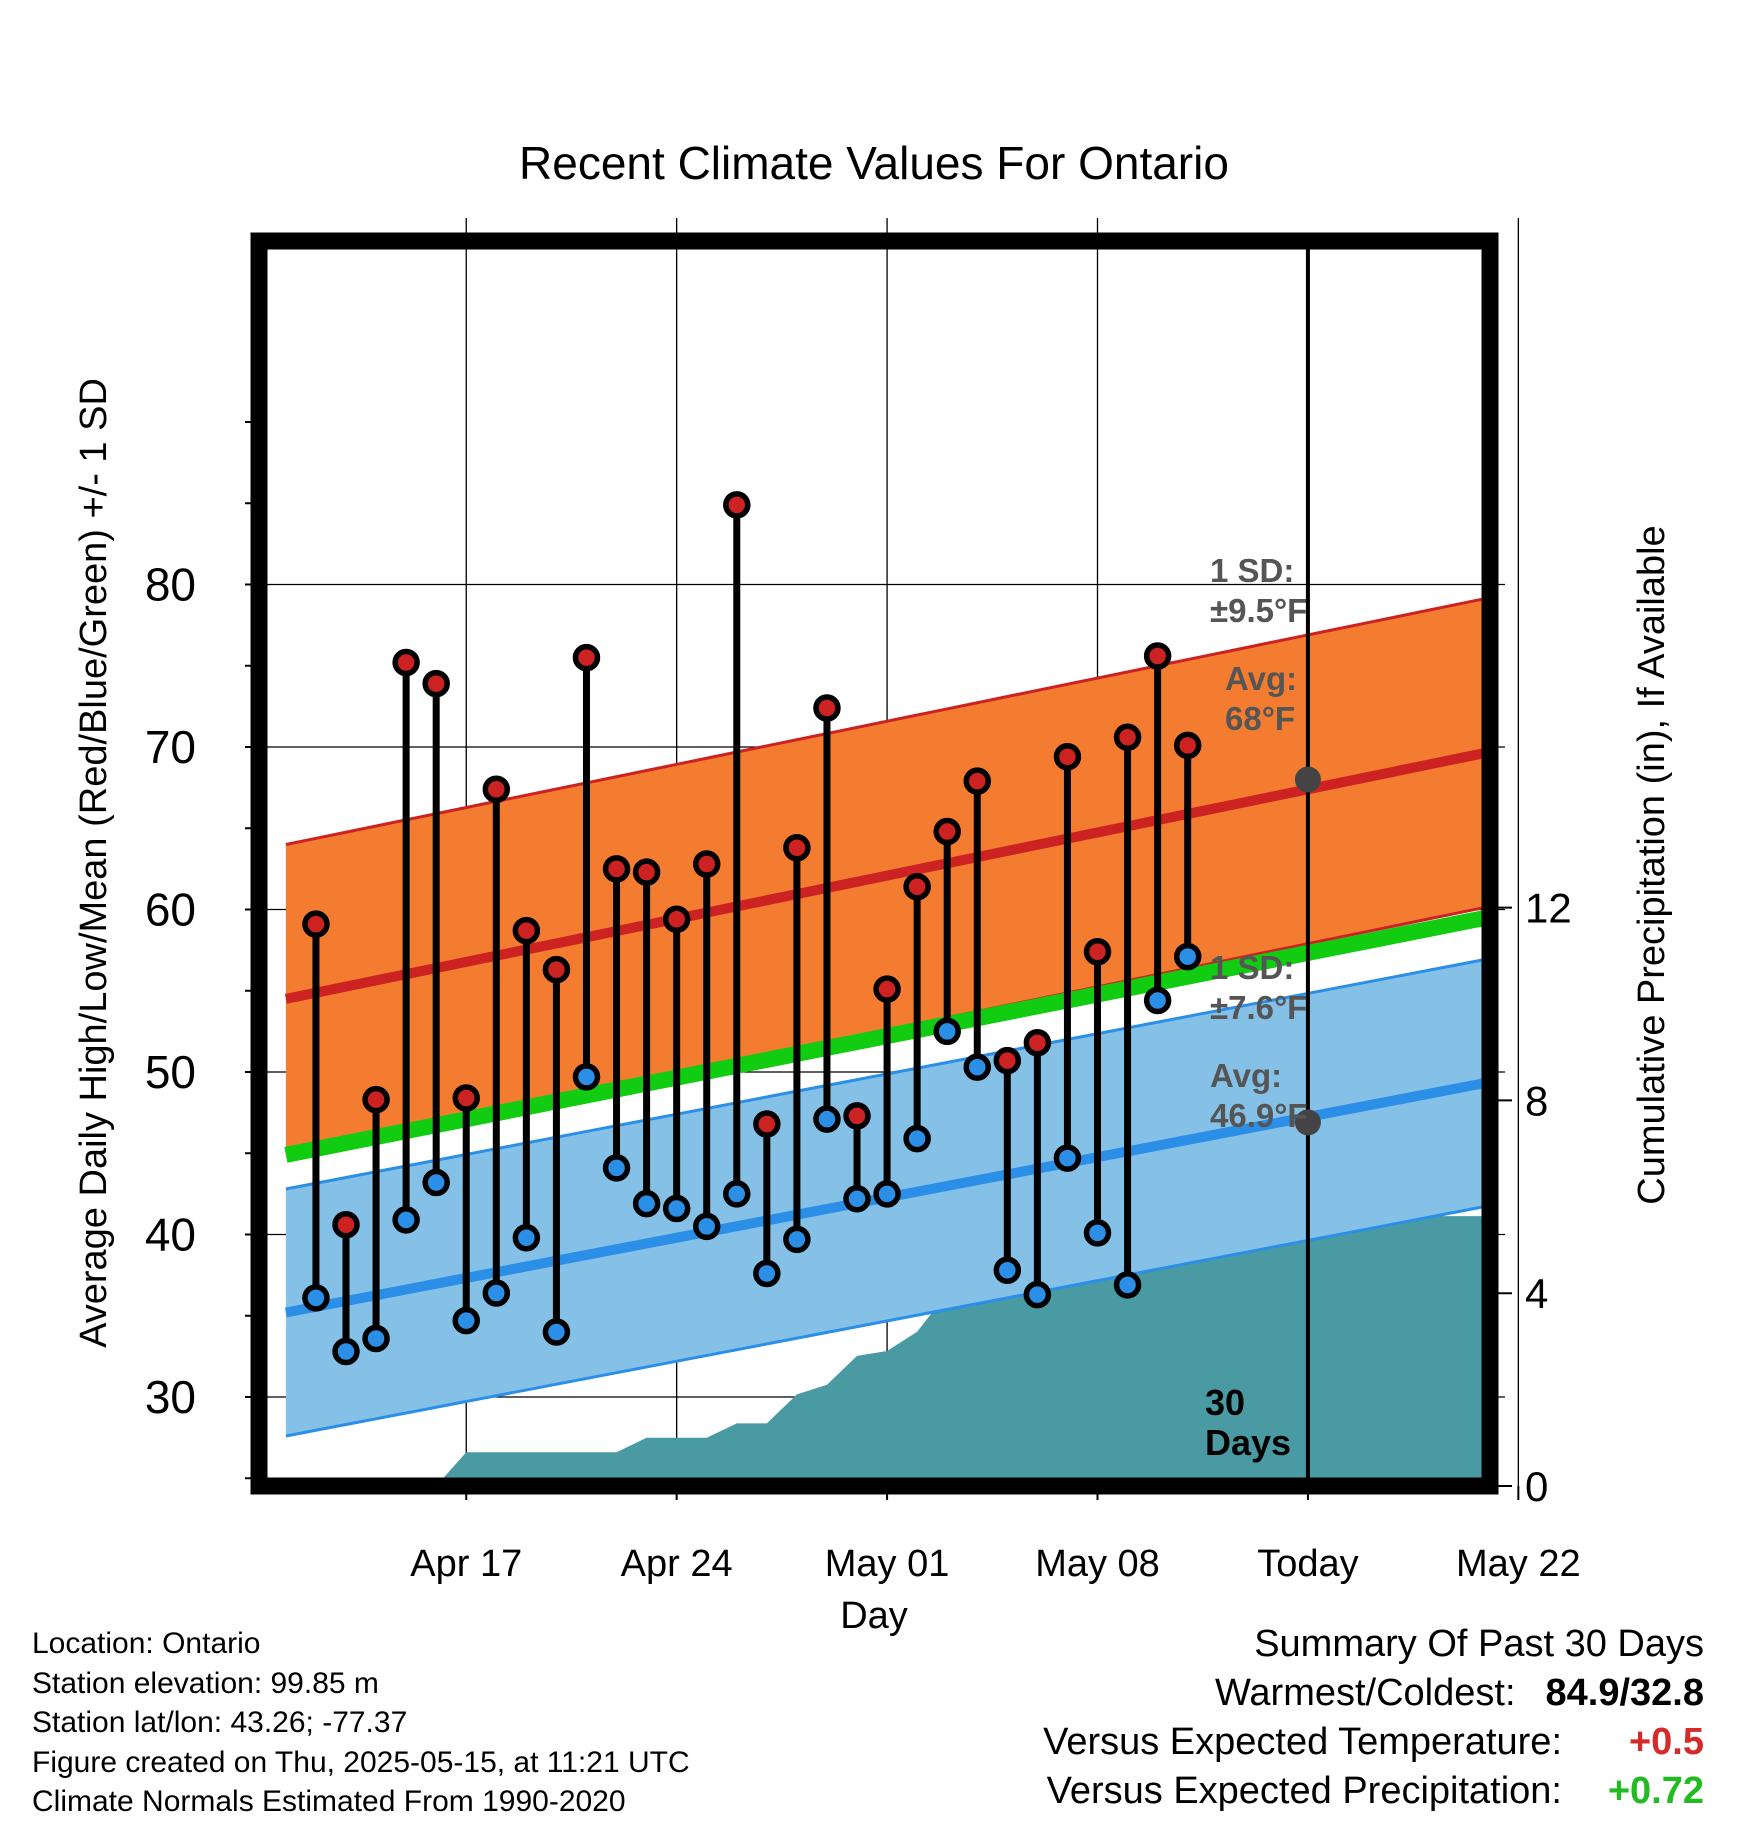 This screenshot has height=1828, width=1748. I want to click on y-tick-label-right: 12, so click(1548, 908).